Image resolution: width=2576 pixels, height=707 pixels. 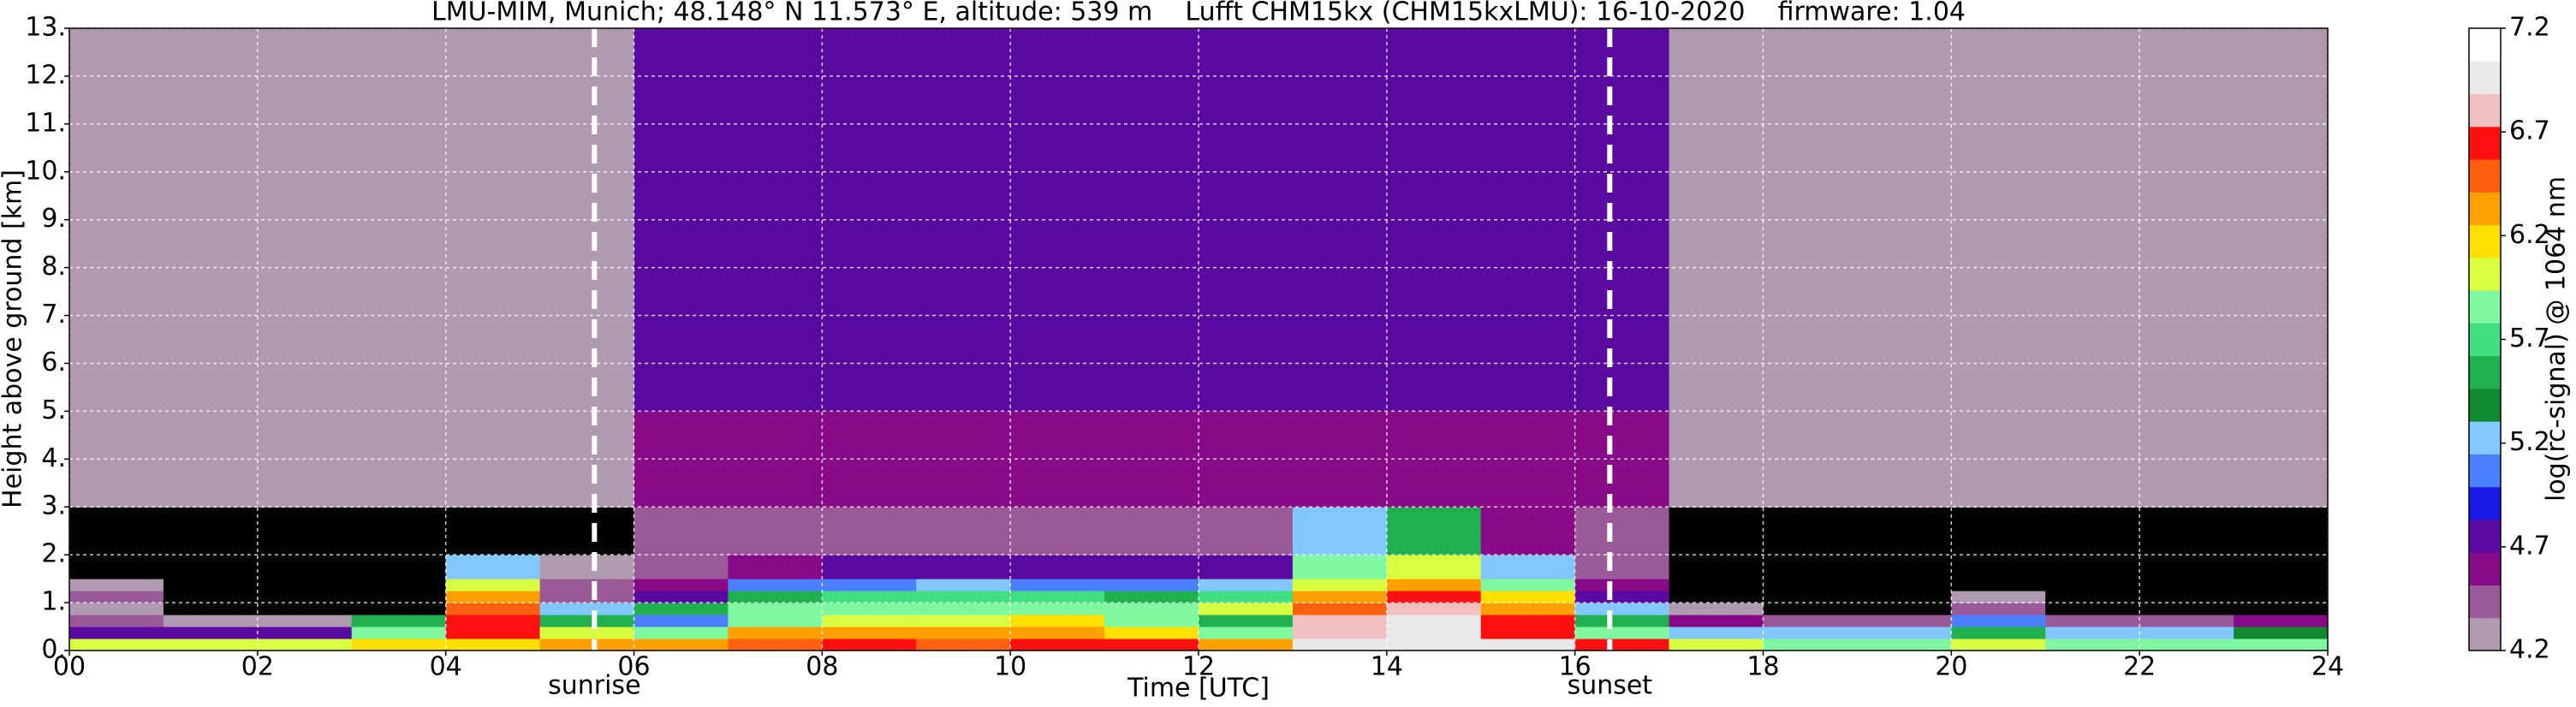 What do you see at coordinates (45, 123) in the screenshot?
I see `y-tick-label: 11.` at bounding box center [45, 123].